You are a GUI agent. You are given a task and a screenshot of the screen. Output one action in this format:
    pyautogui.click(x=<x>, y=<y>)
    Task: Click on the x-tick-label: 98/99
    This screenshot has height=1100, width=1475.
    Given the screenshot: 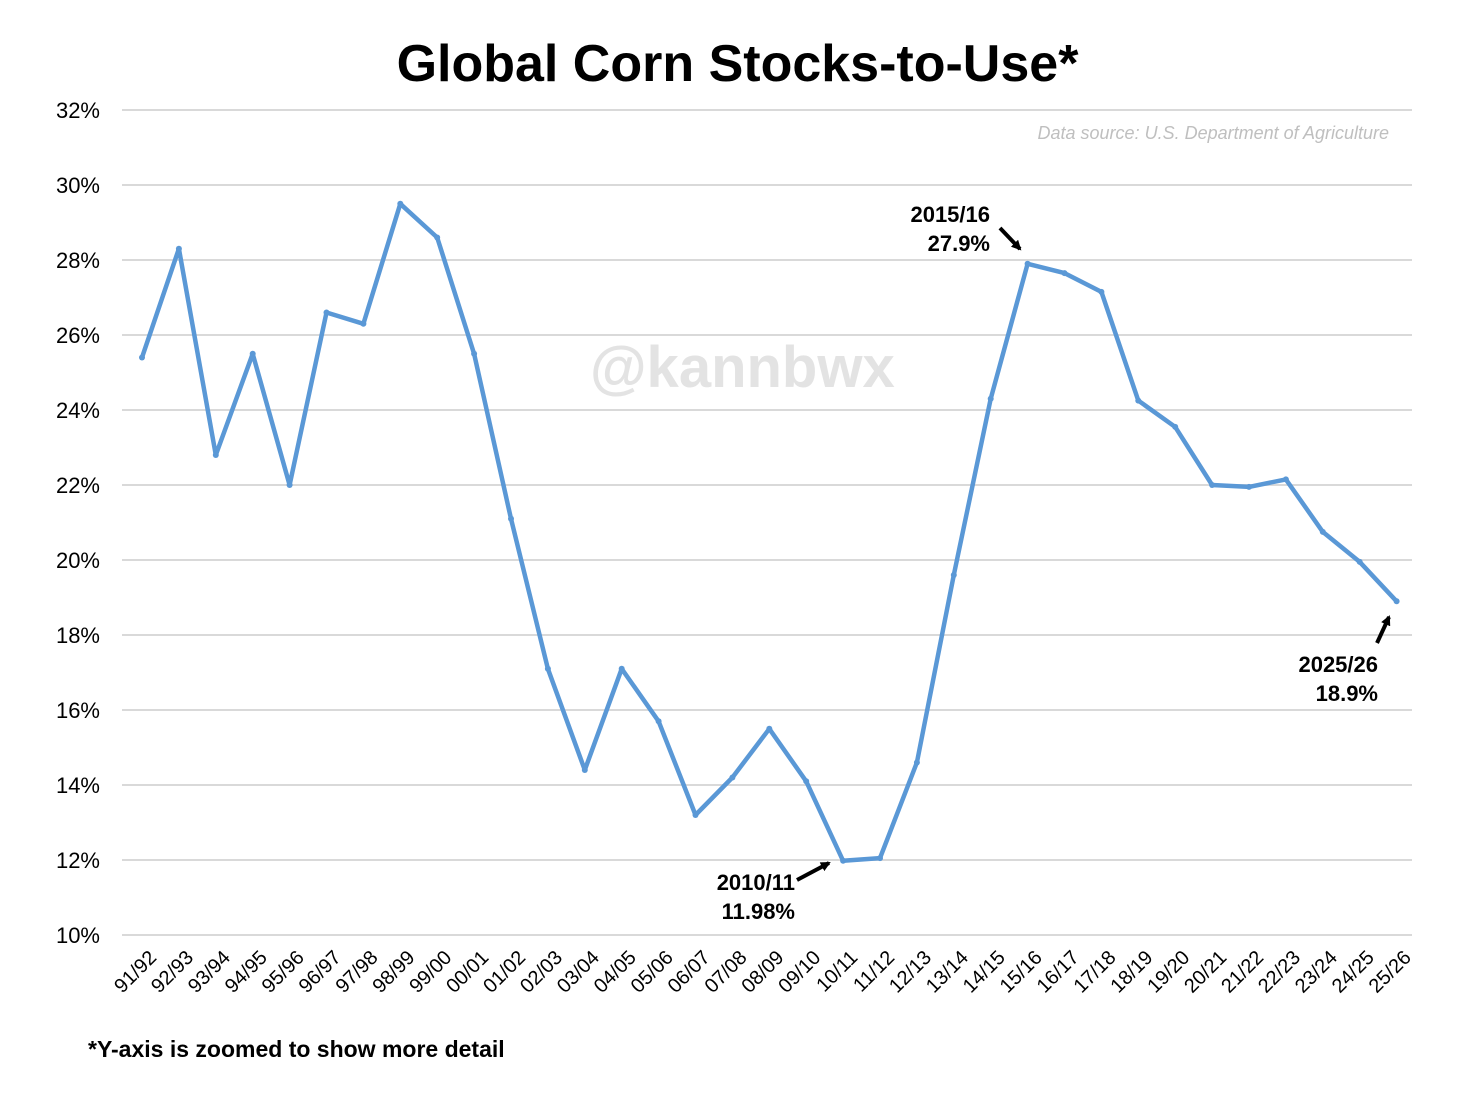 What is the action you would take?
    pyautogui.click(x=393, y=972)
    